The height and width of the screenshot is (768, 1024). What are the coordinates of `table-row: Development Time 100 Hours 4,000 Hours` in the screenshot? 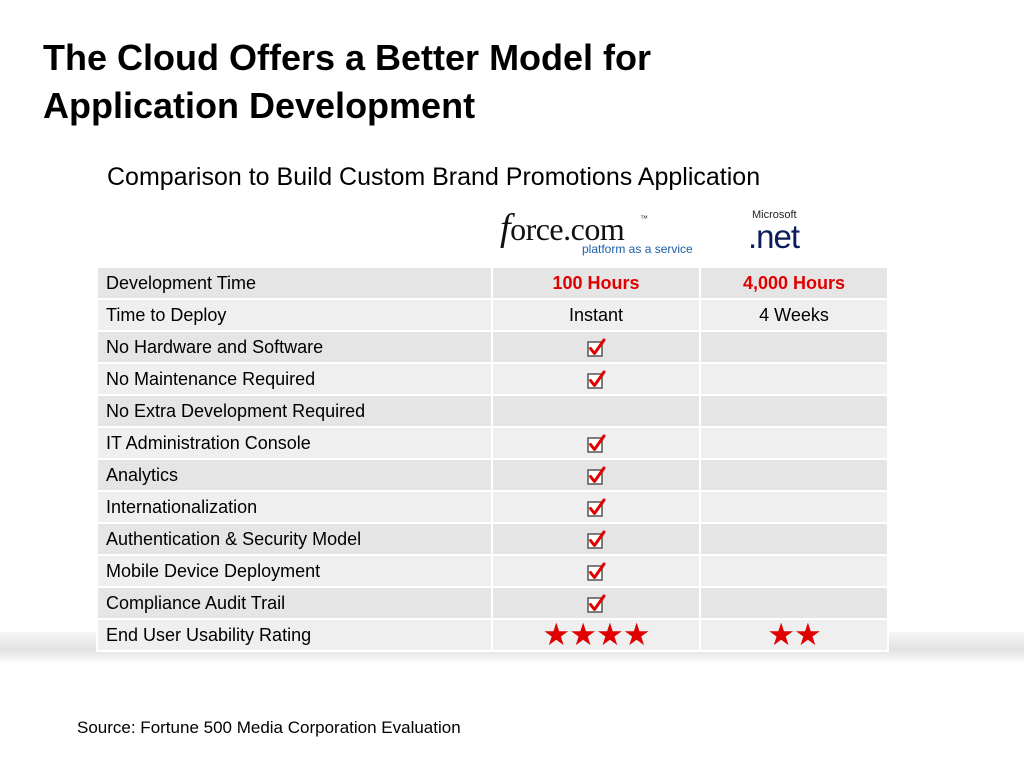 It's located at (492, 283).